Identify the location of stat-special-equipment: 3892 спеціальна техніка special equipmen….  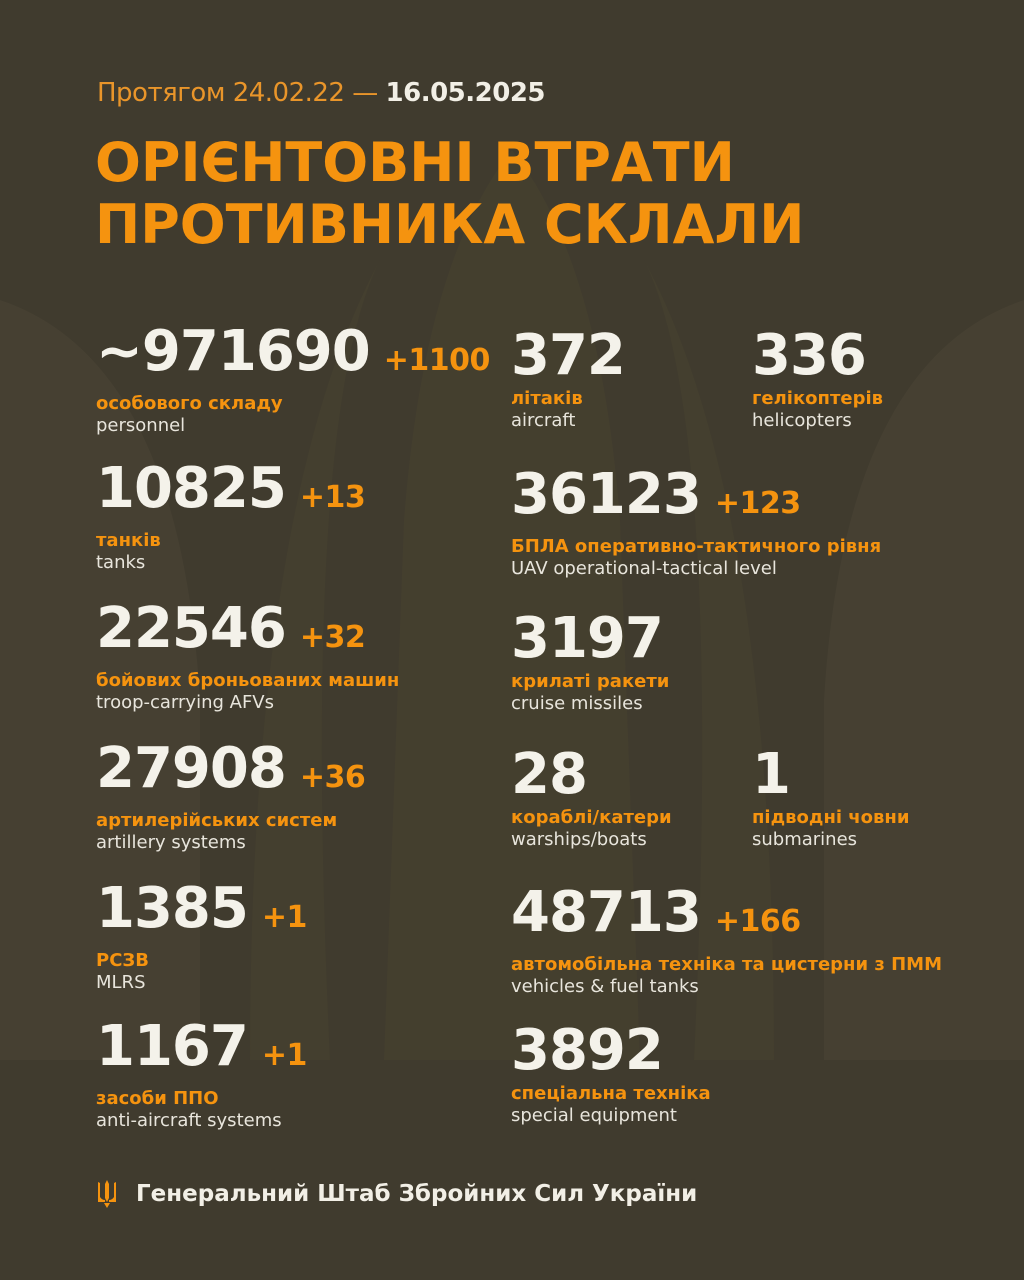
(611, 1074).